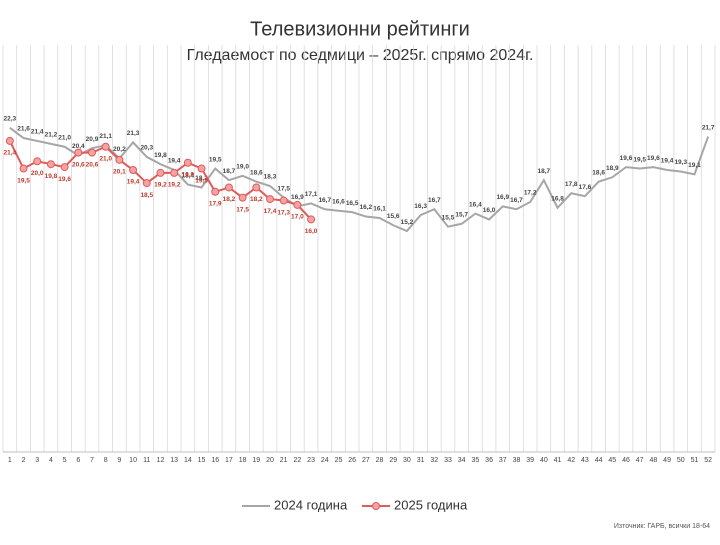  I want to click on x-tick-label: 15, so click(202, 460).